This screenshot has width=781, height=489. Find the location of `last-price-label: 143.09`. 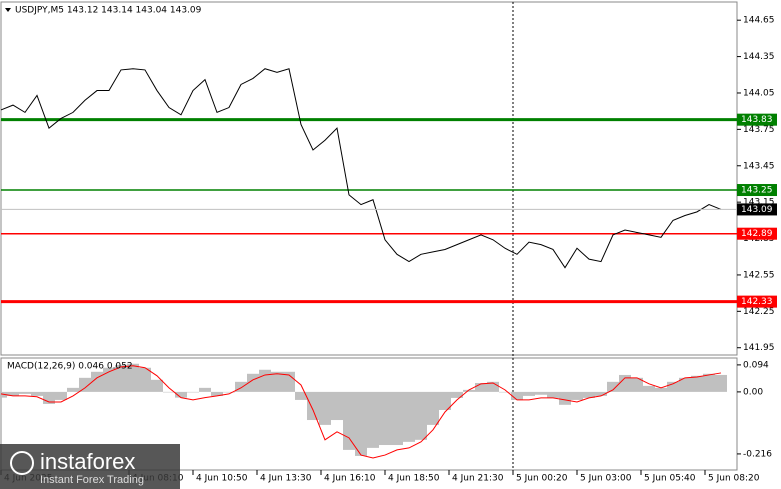

last-price-label: 143.09 is located at coordinates (757, 210).